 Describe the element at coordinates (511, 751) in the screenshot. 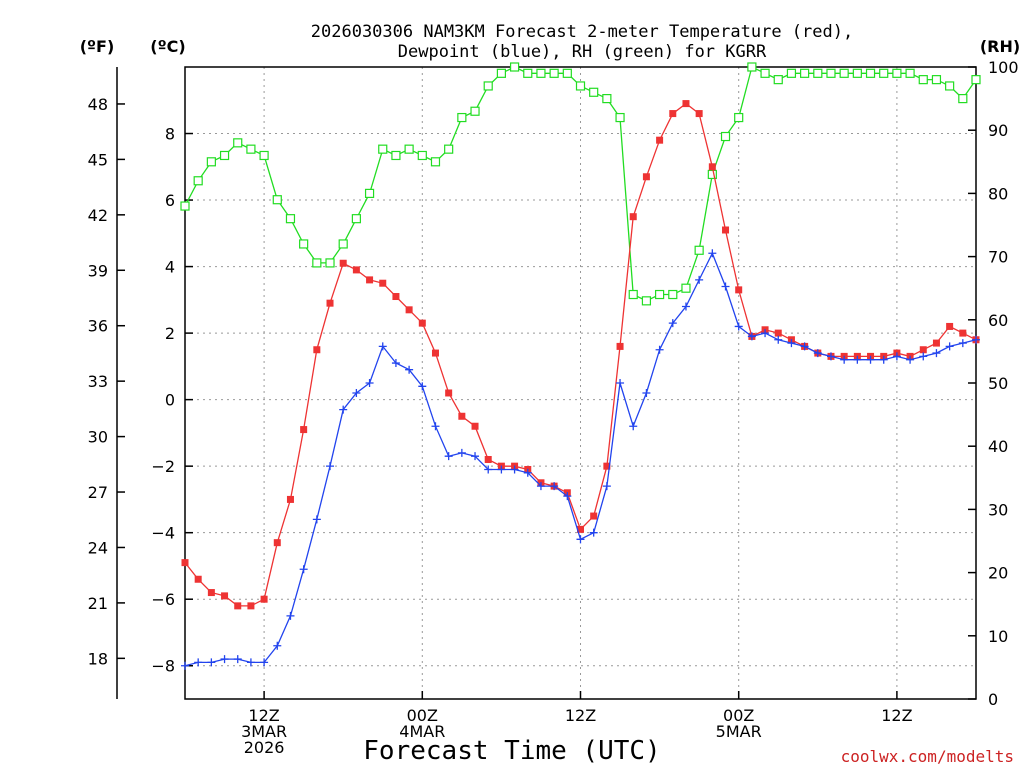

I see `x-axis-label: Forecast Time (UTC)` at that location.